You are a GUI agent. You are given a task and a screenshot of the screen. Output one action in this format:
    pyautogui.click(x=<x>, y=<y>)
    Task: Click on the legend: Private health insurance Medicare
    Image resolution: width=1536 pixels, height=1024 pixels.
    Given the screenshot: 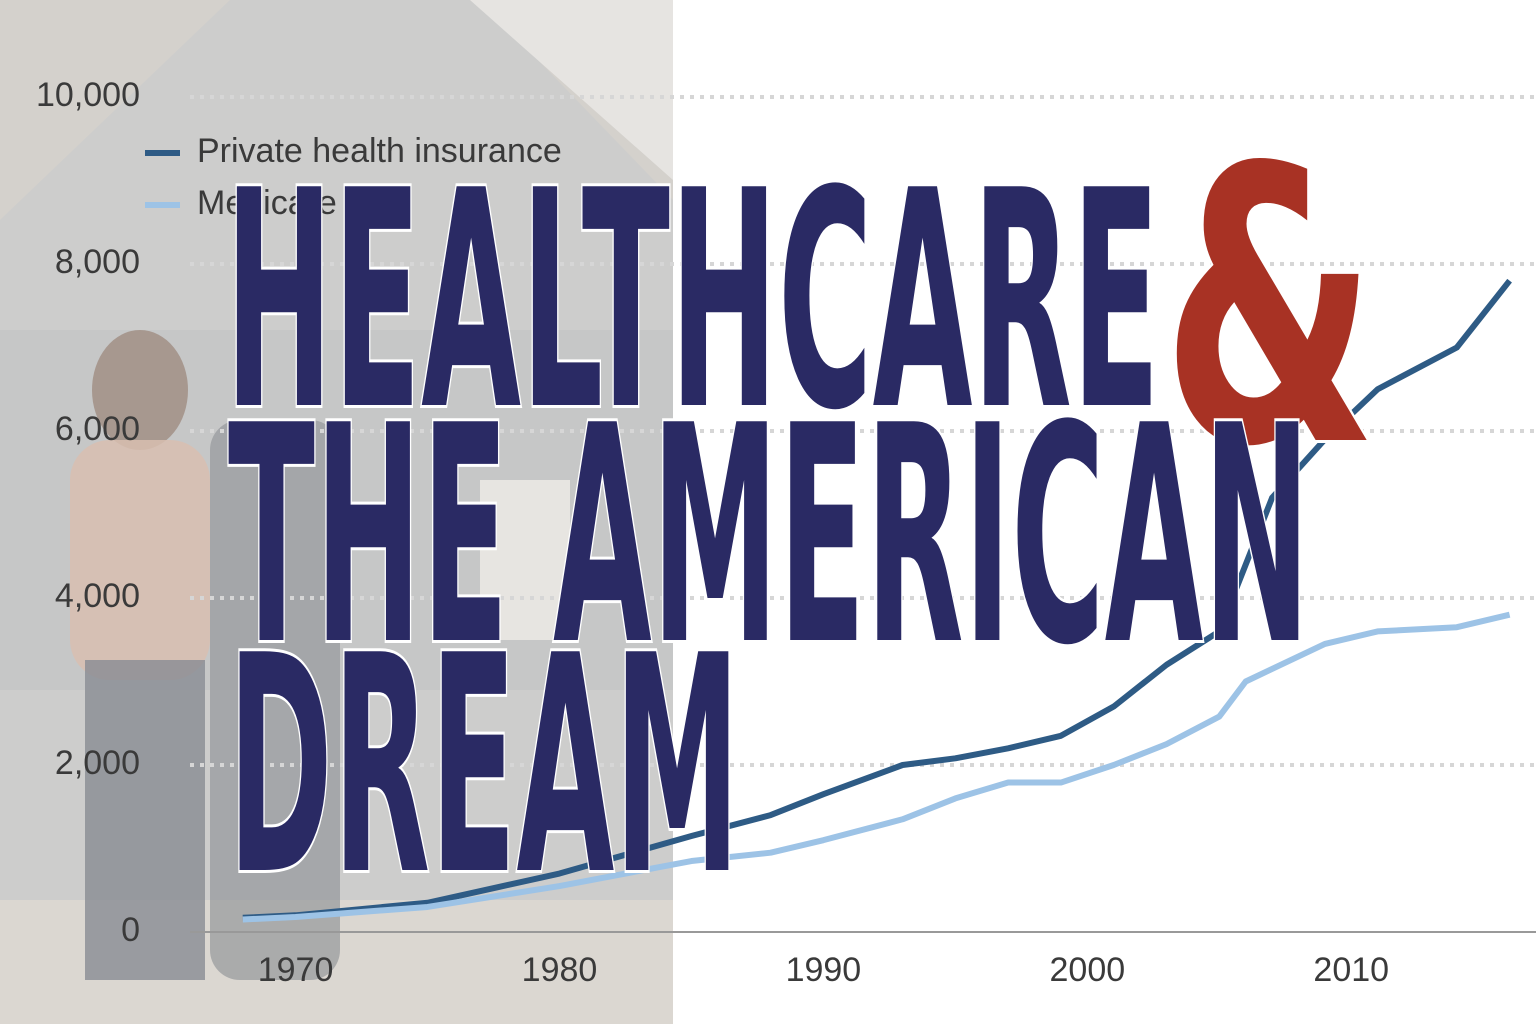 What is the action you would take?
    pyautogui.click(x=353, y=177)
    